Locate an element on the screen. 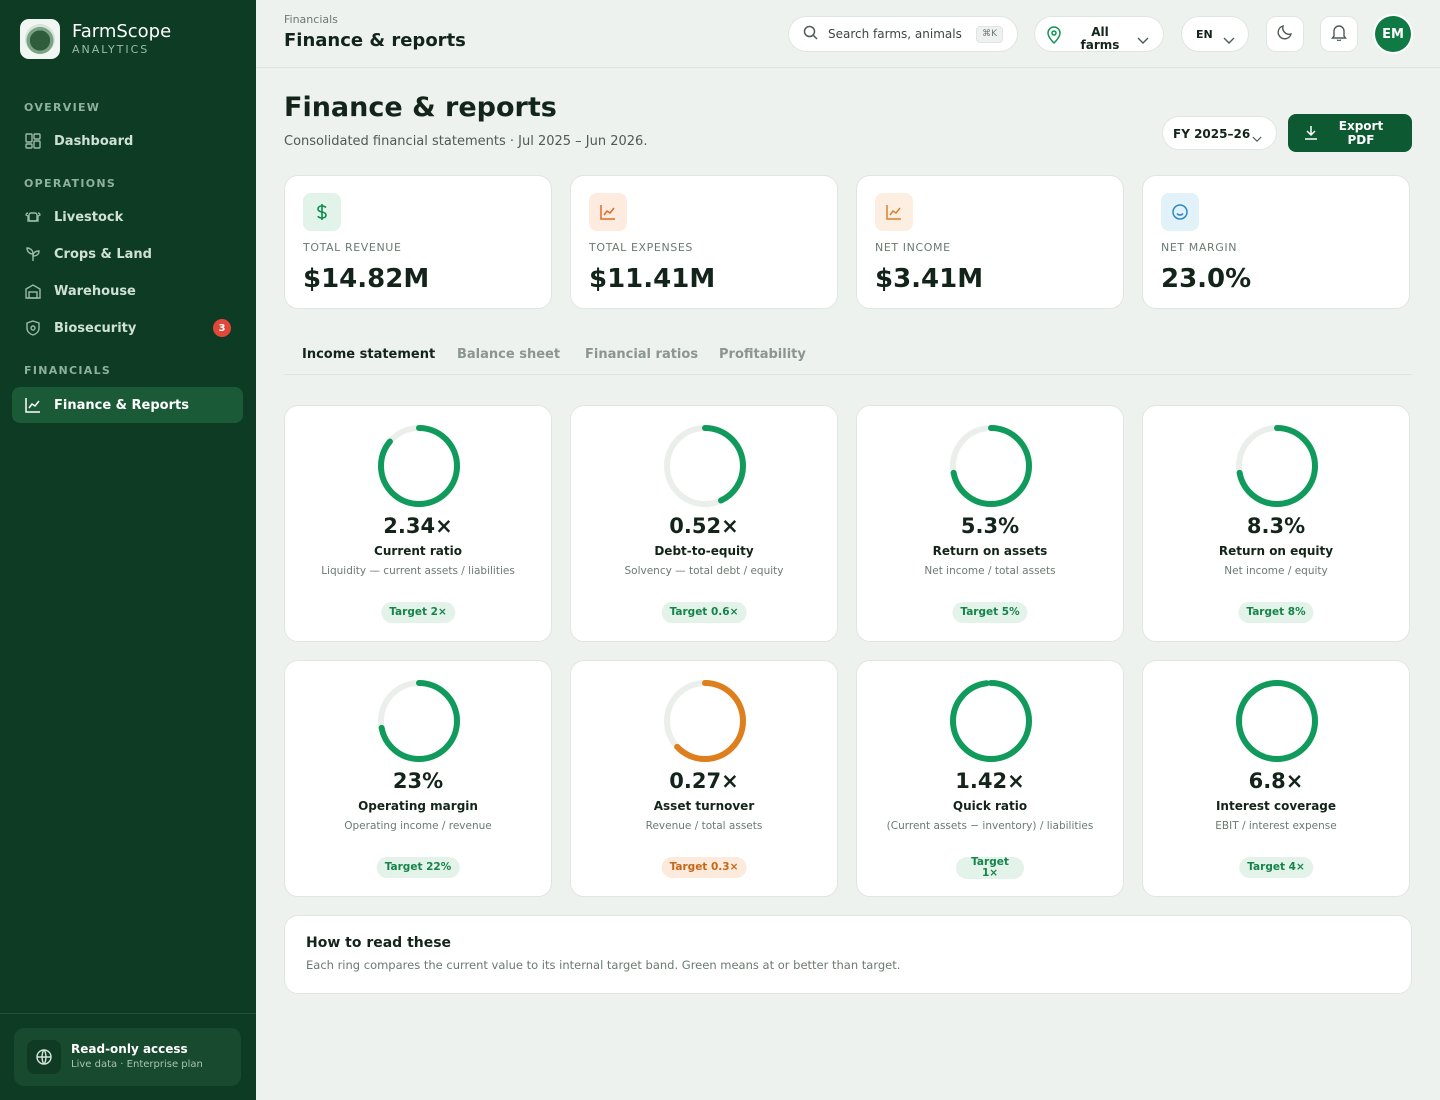 The height and width of the screenshot is (1100, 1440). sidebar-item-dashboard: Dashboard is located at coordinates (127, 141).